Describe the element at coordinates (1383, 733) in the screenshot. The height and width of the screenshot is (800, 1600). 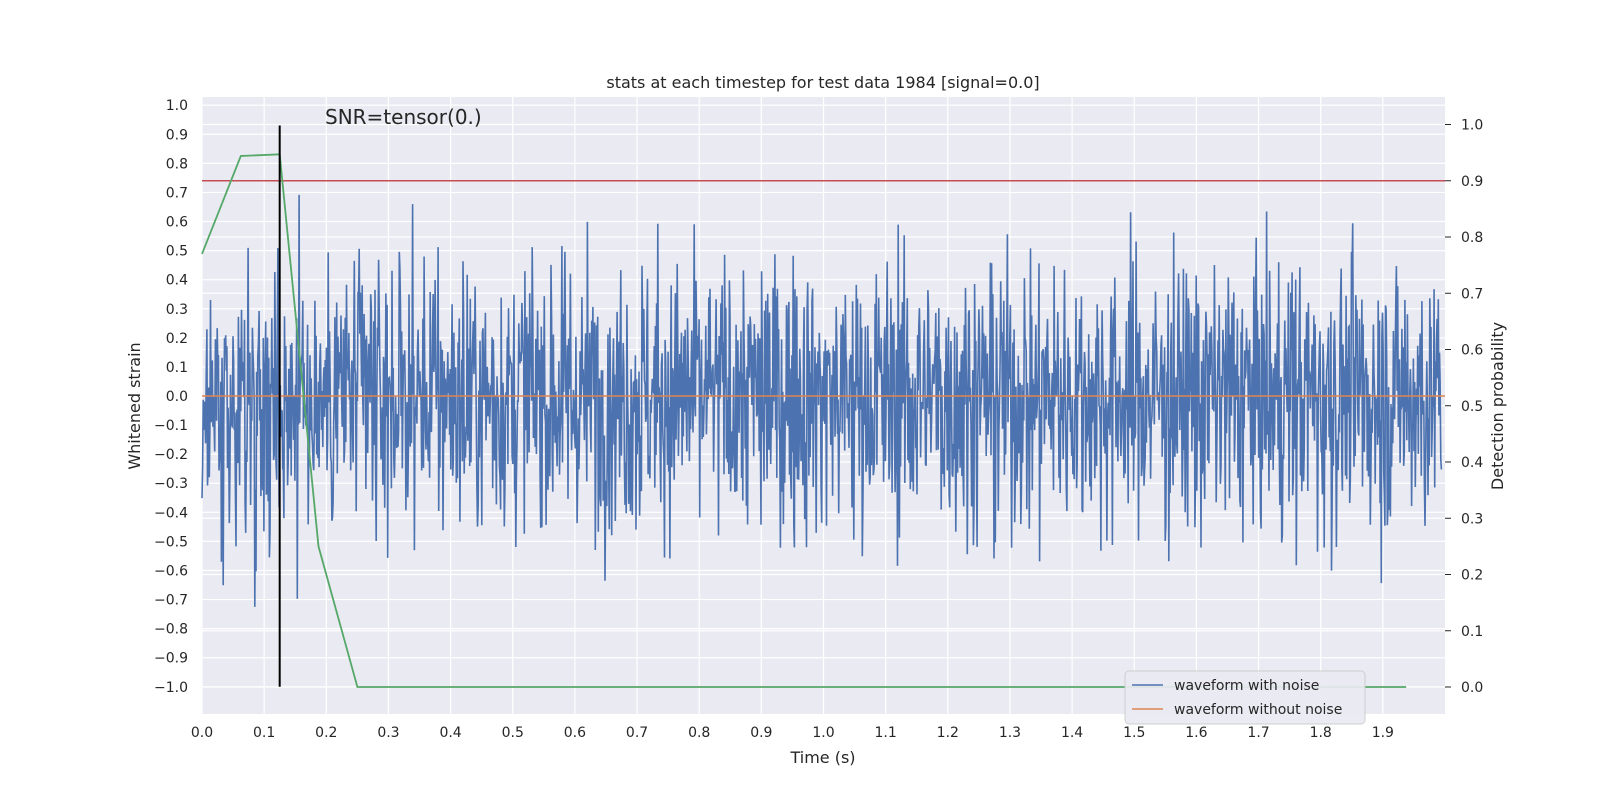
I see `x-tick-label: 1.9` at that location.